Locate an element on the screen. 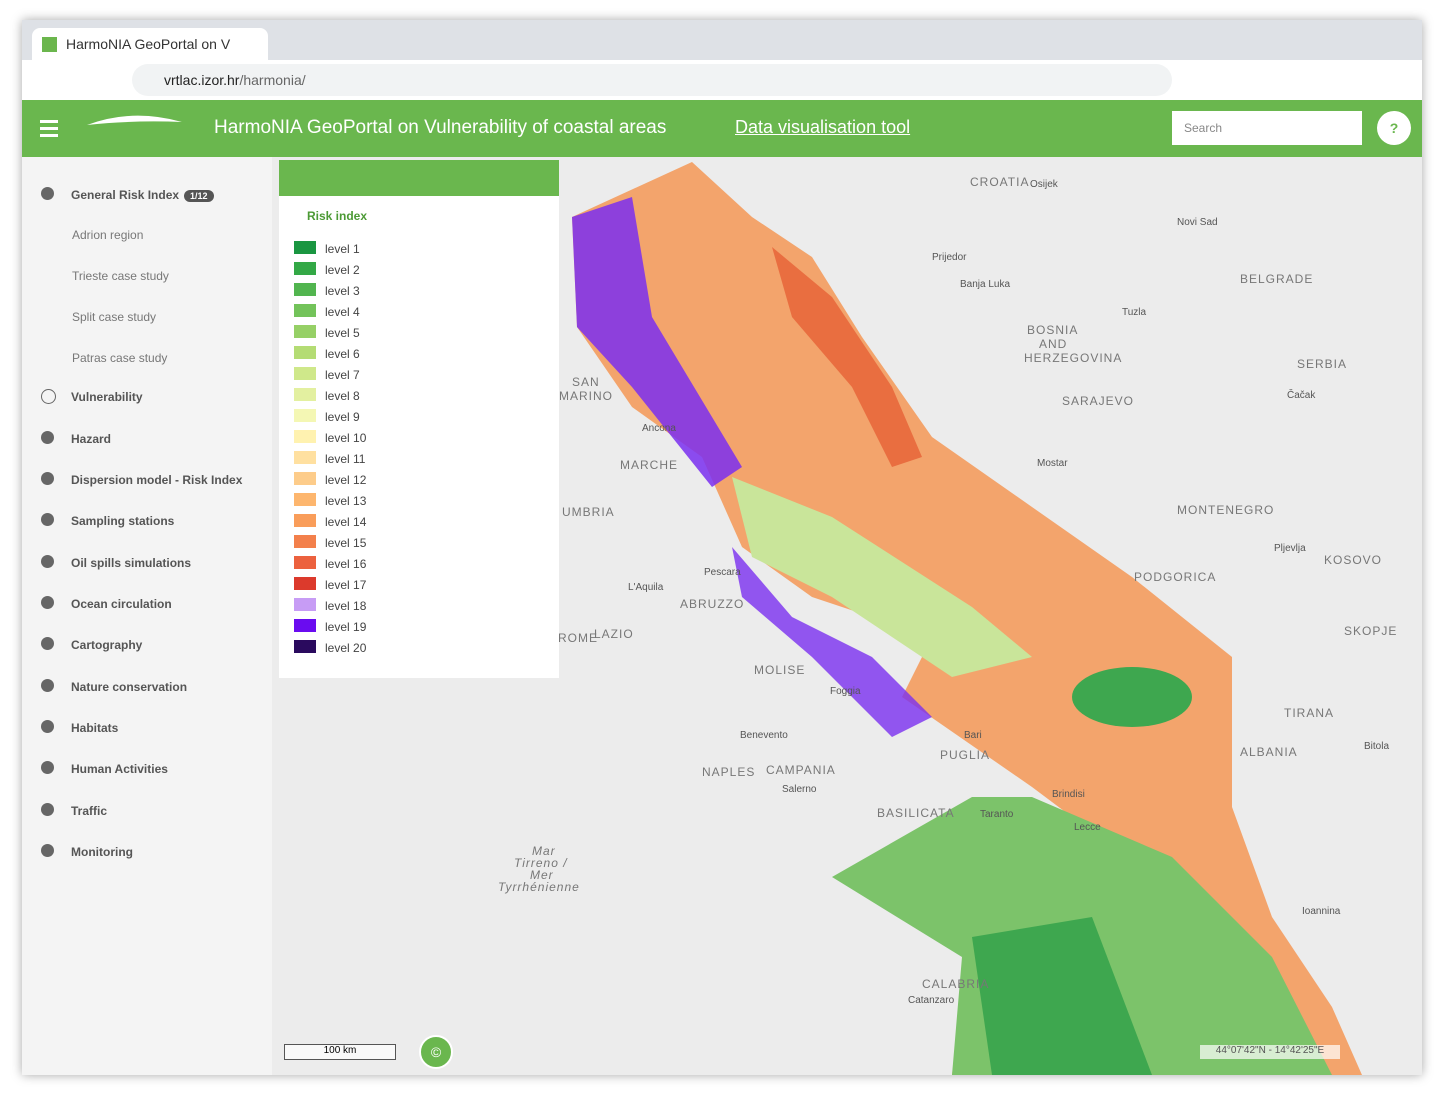  url-path: /harmonia/ is located at coordinates (272, 80).